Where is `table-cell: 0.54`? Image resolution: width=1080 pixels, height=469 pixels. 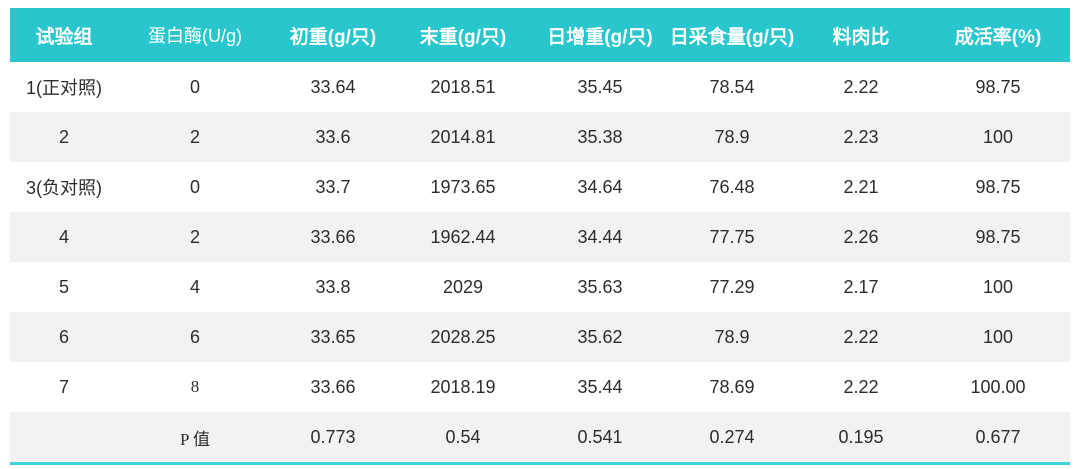
table-cell: 0.54 is located at coordinates (463, 437).